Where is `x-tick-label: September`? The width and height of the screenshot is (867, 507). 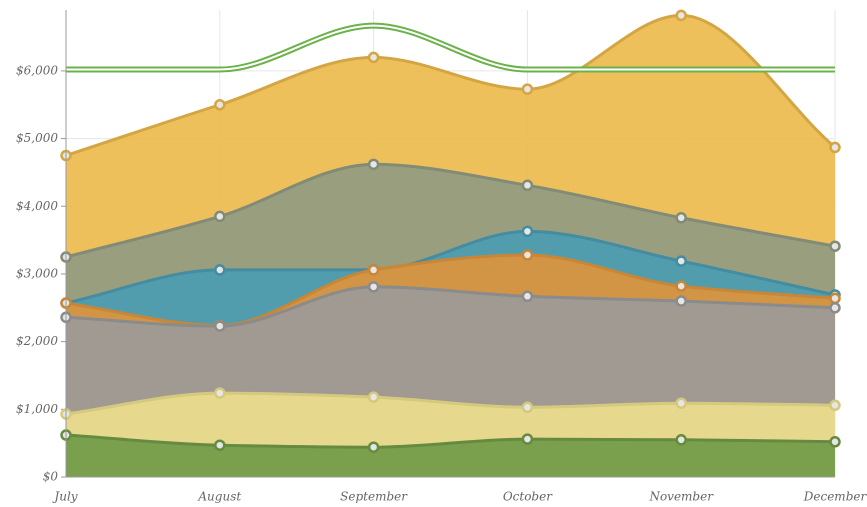
x-tick-label: September is located at coordinates (374, 497).